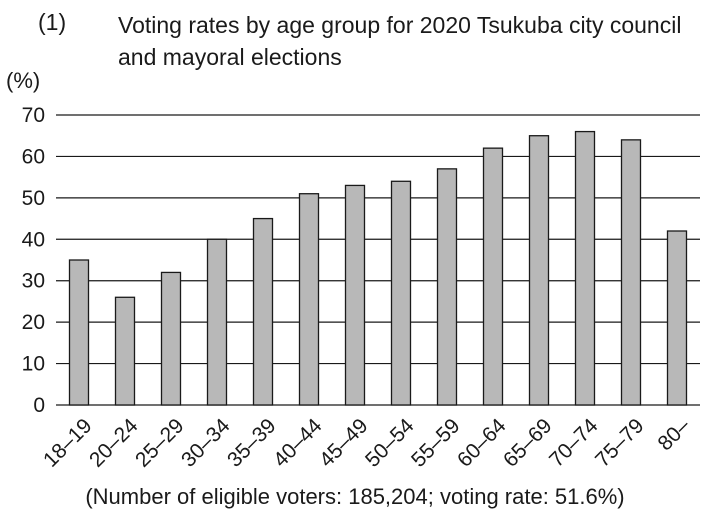 The image size is (710, 525). What do you see at coordinates (344, 443) in the screenshot?
I see `x-tick-label: 45–49` at bounding box center [344, 443].